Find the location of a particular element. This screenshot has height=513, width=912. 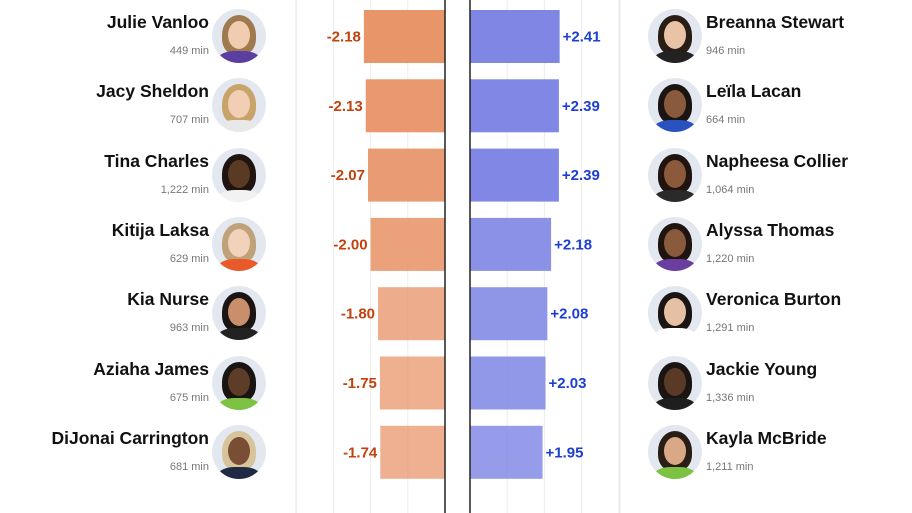

left-bar-value-label: -1.80 is located at coordinates (358, 314).